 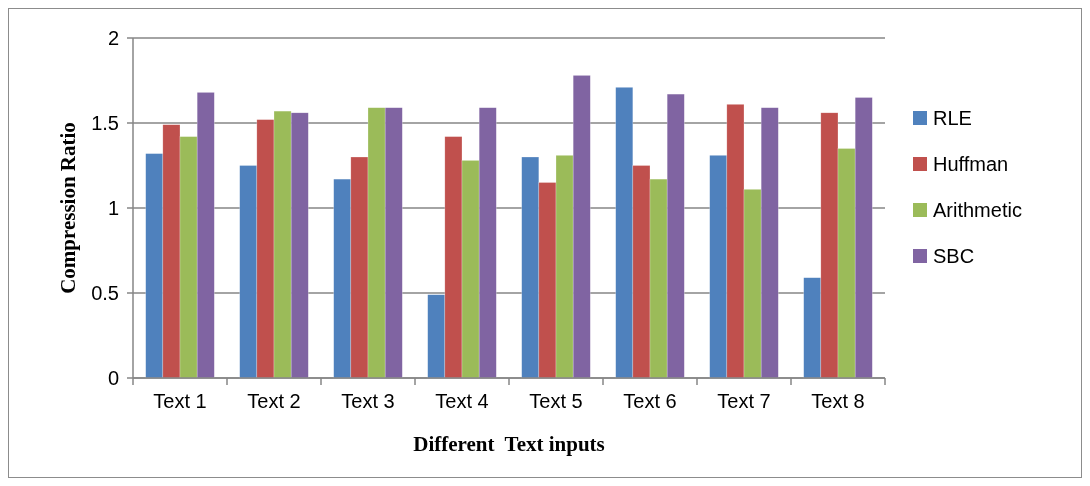 I want to click on y-tick-label: 2, so click(x=113, y=38).